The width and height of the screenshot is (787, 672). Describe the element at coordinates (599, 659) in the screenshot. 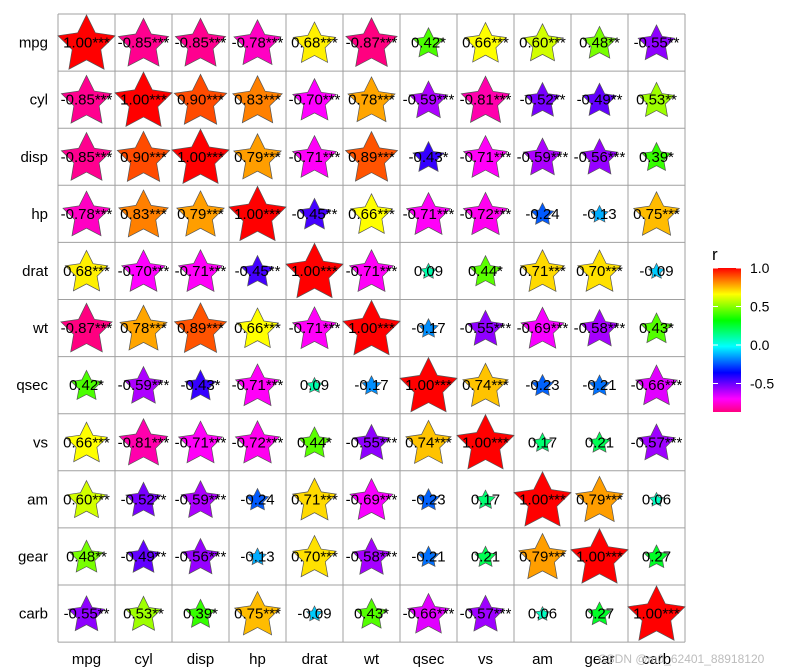

I see `x-tick-label: gear` at that location.